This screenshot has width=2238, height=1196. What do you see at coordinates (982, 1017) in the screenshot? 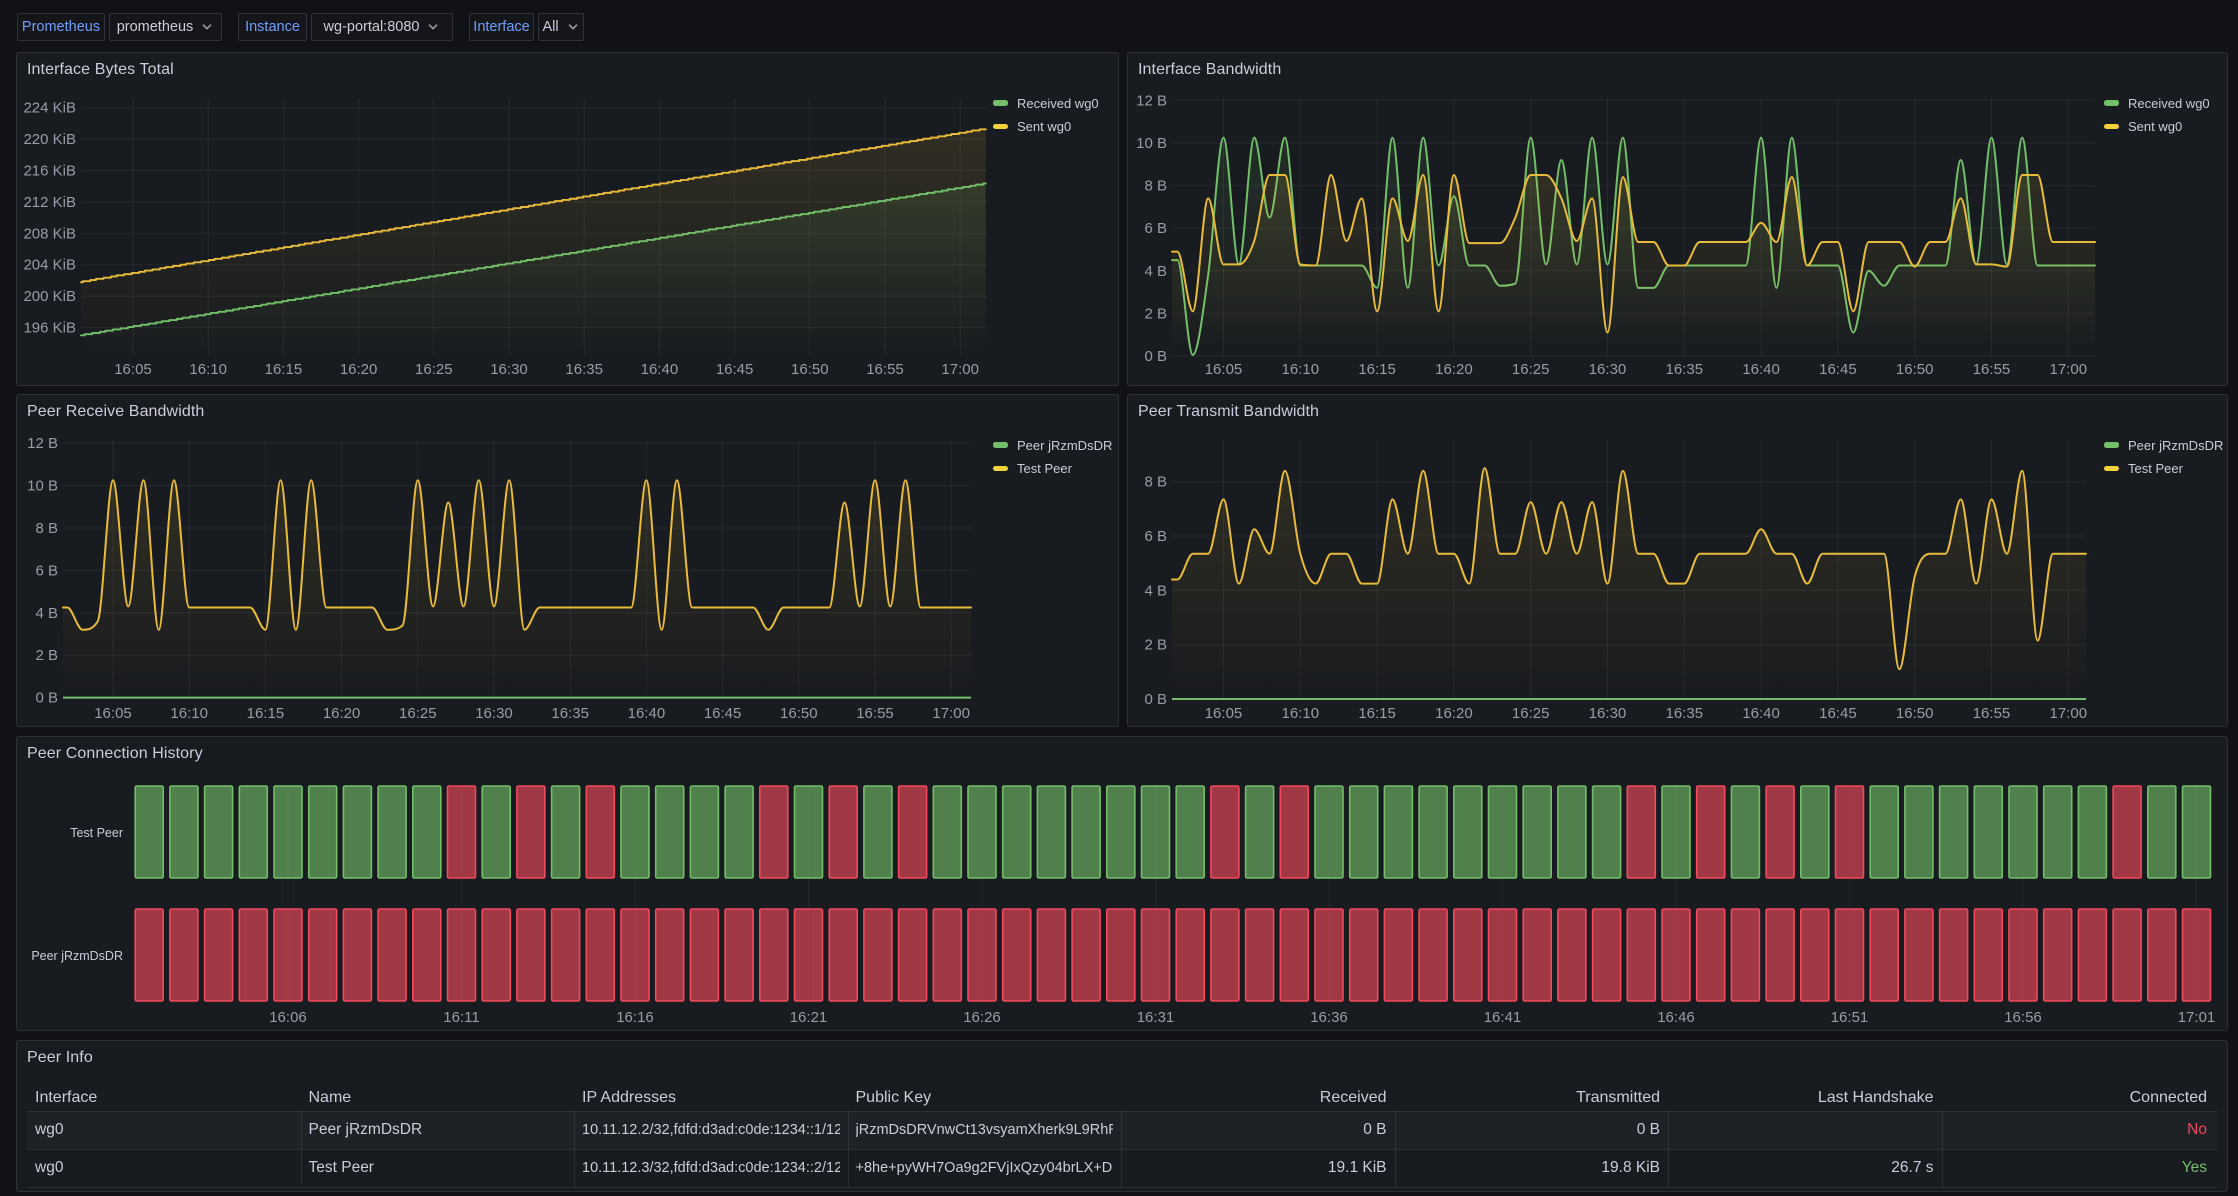
I see `svg-text: 16:26` at bounding box center [982, 1017].